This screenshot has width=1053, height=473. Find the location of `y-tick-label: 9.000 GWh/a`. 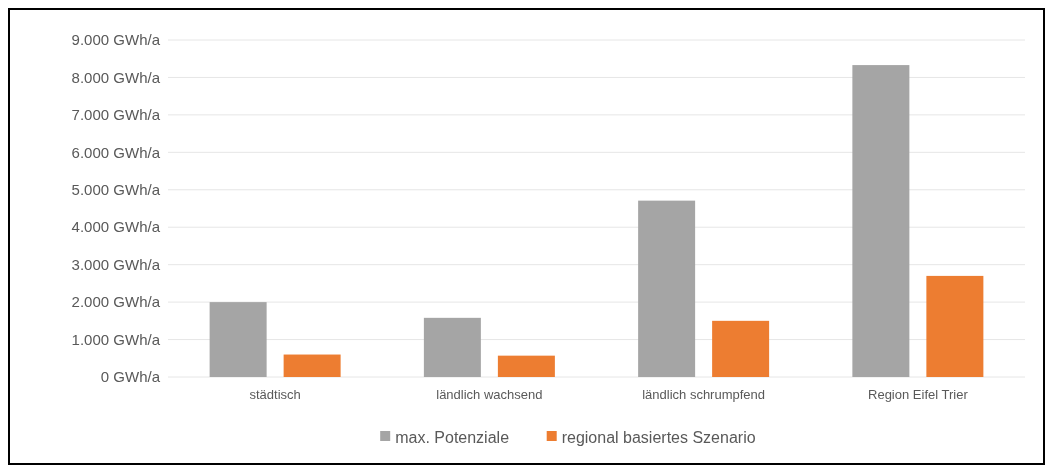

y-tick-label: 9.000 GWh/a is located at coordinates (116, 40).